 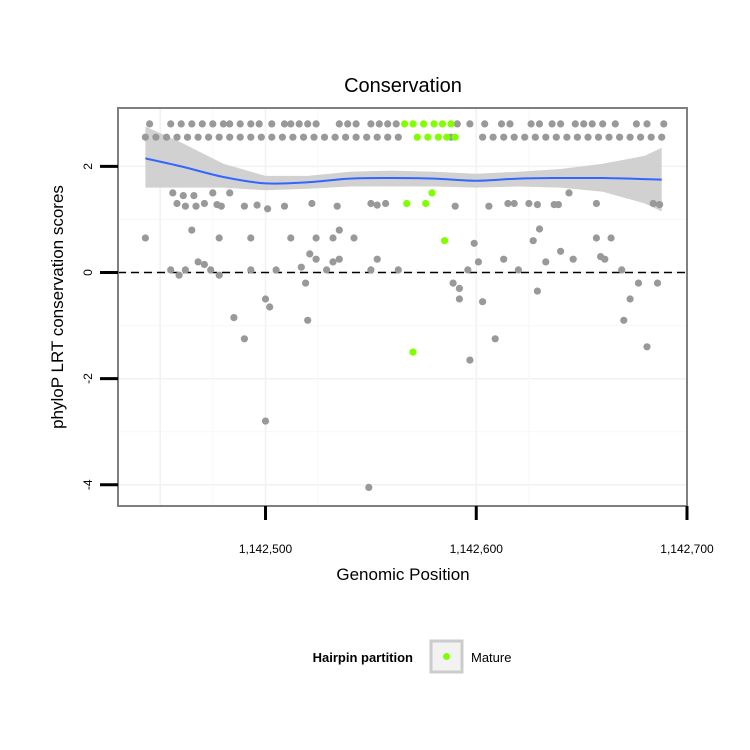 I want to click on smooth-trend-line, so click(x=403, y=171).